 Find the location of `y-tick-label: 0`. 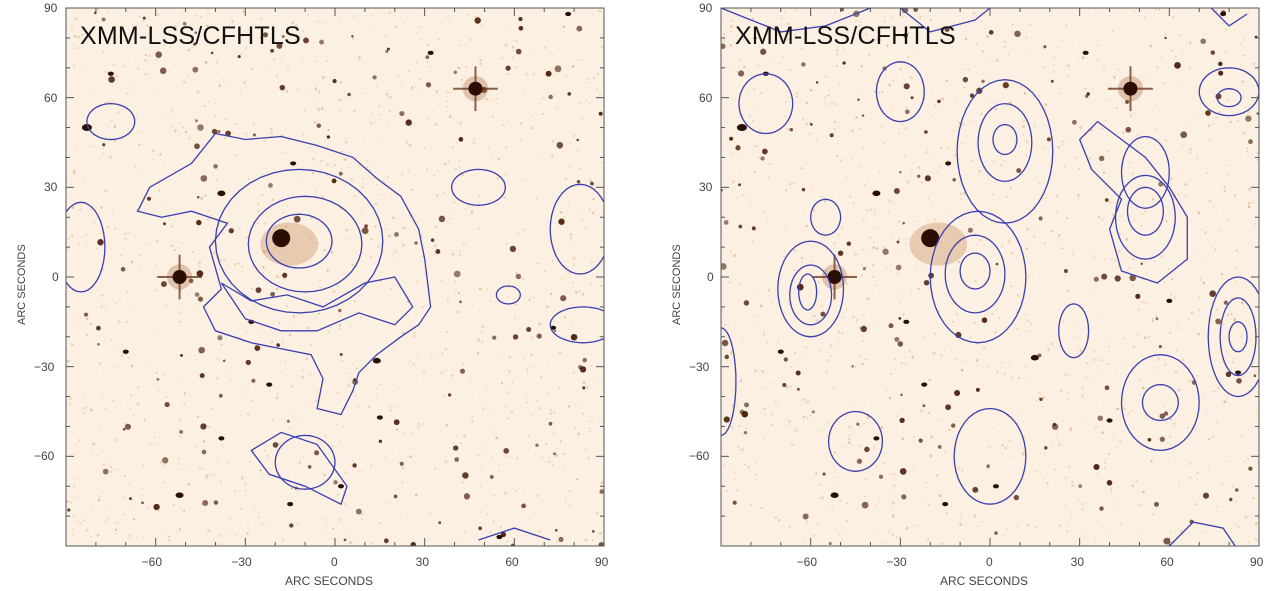

y-tick-label: 0 is located at coordinates (55, 277).